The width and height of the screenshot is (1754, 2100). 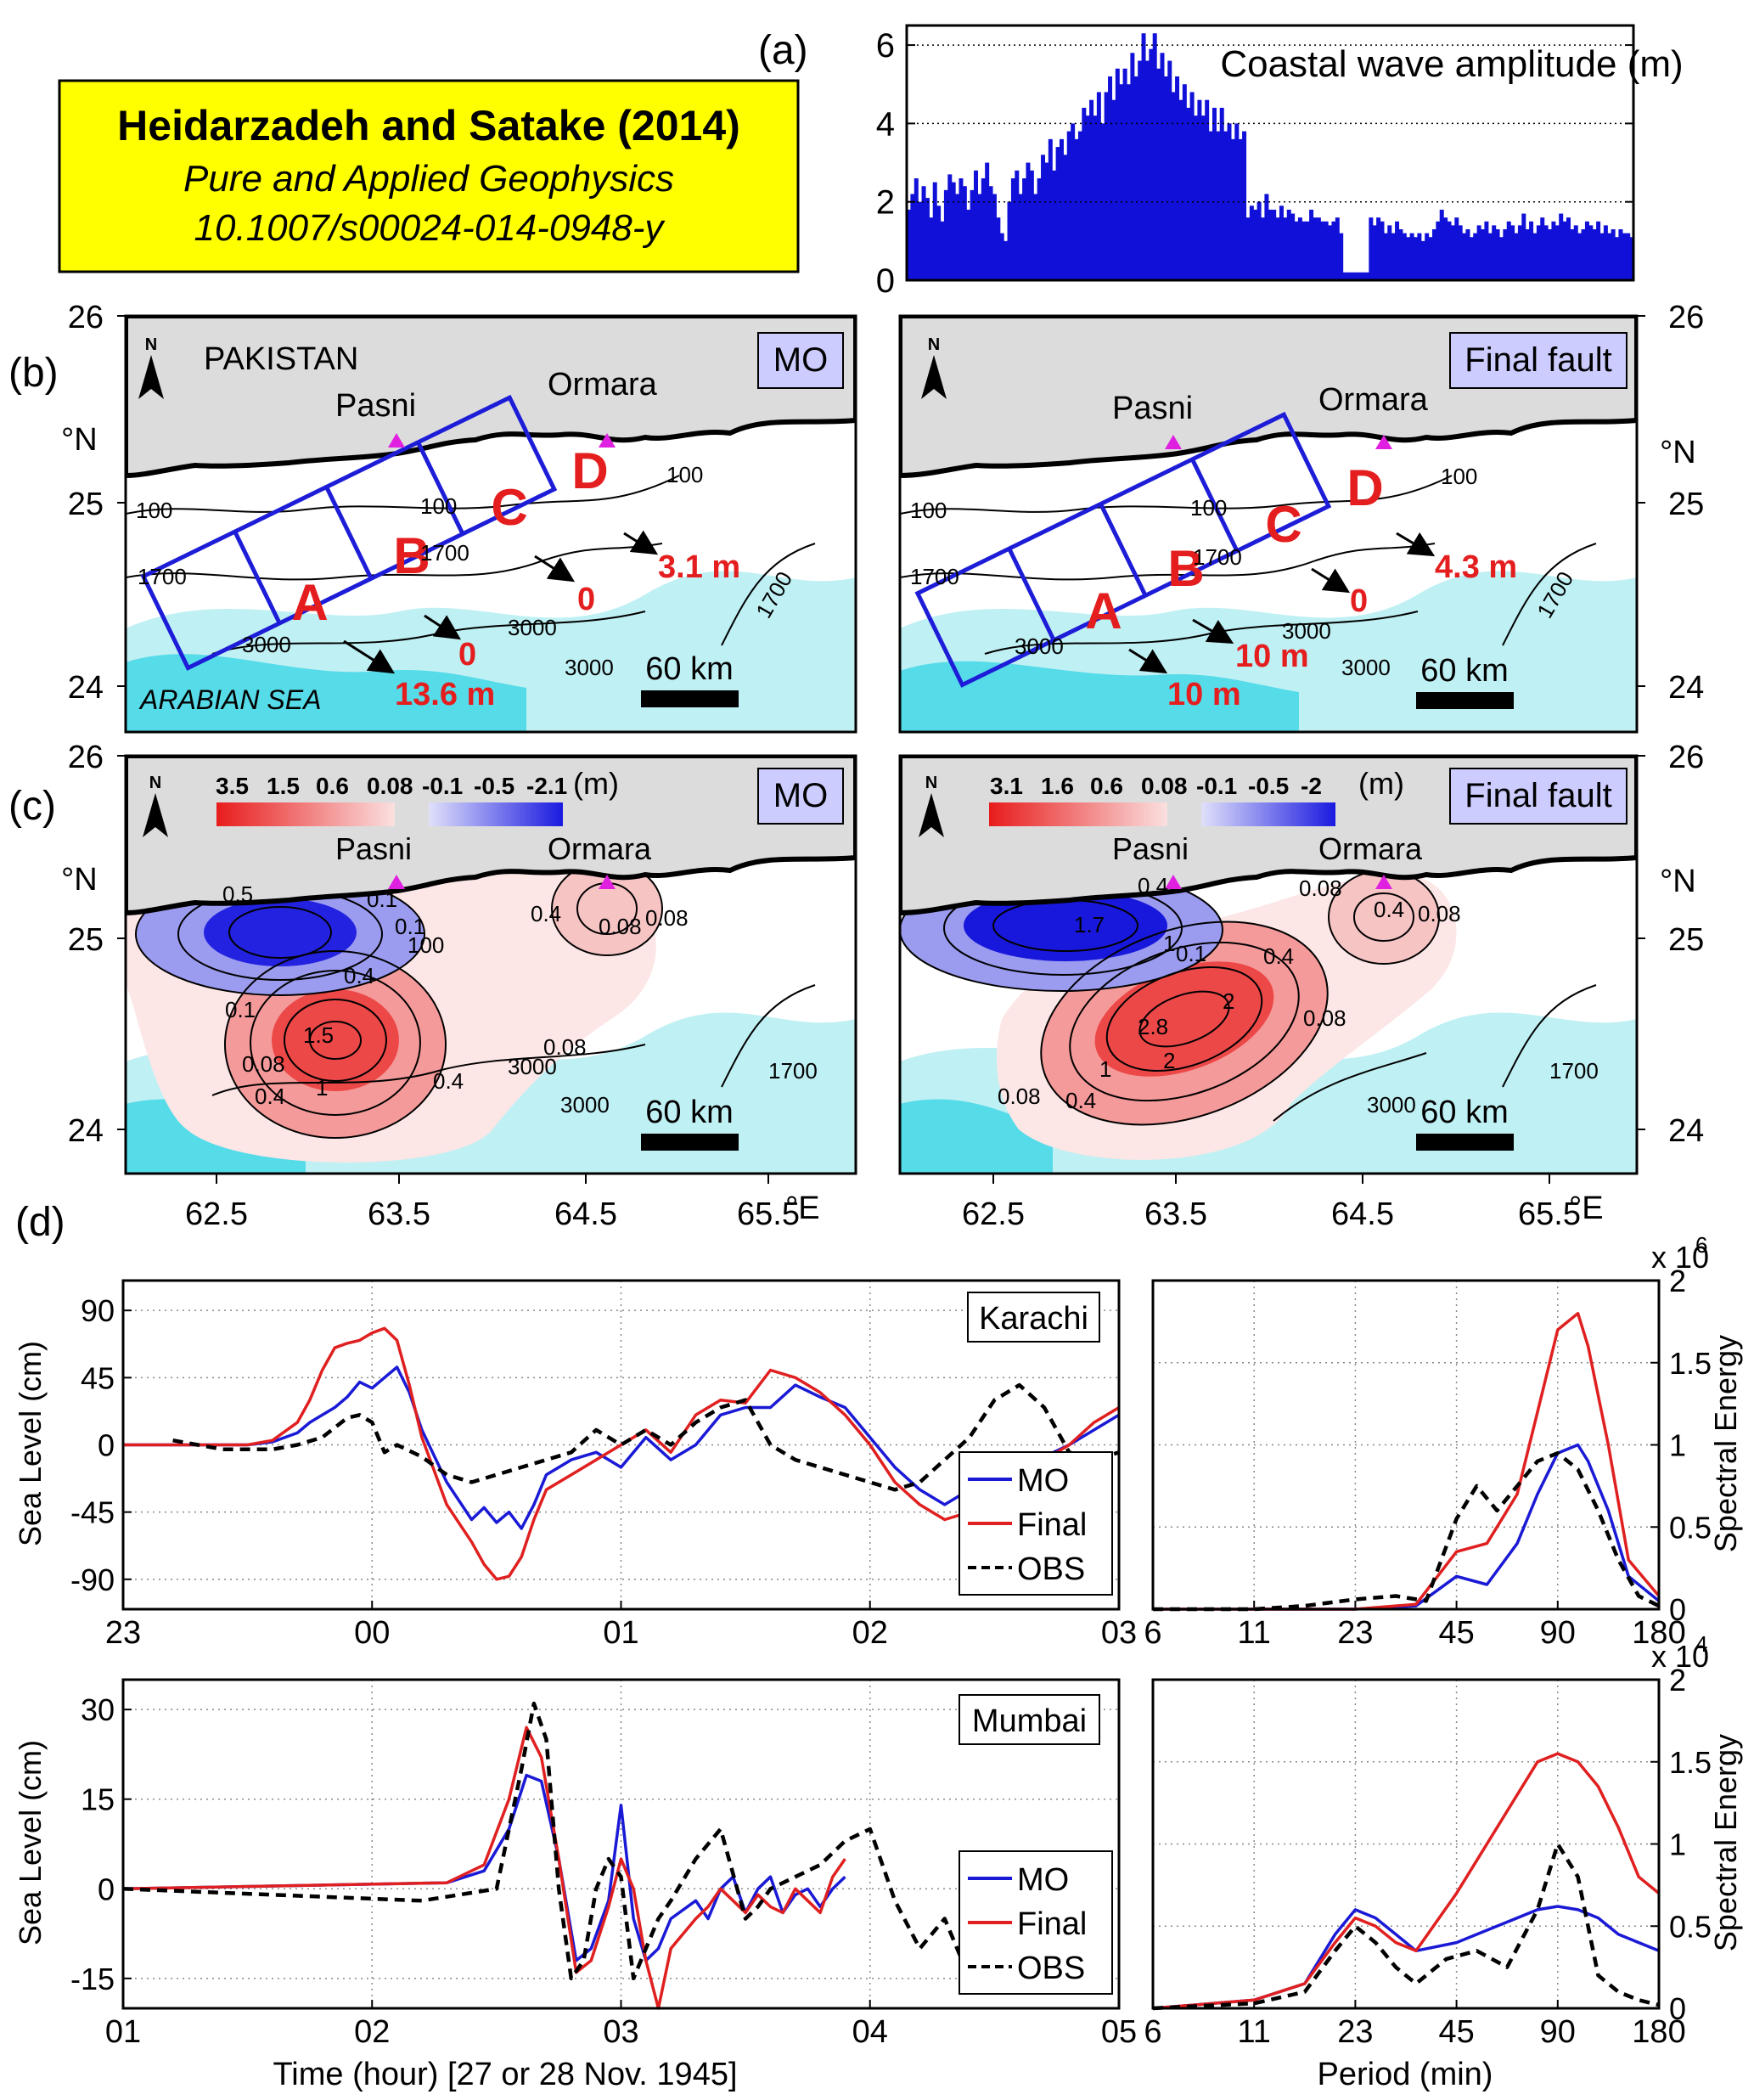 What do you see at coordinates (589, 470) in the screenshot?
I see `segment-d-label: D` at bounding box center [589, 470].